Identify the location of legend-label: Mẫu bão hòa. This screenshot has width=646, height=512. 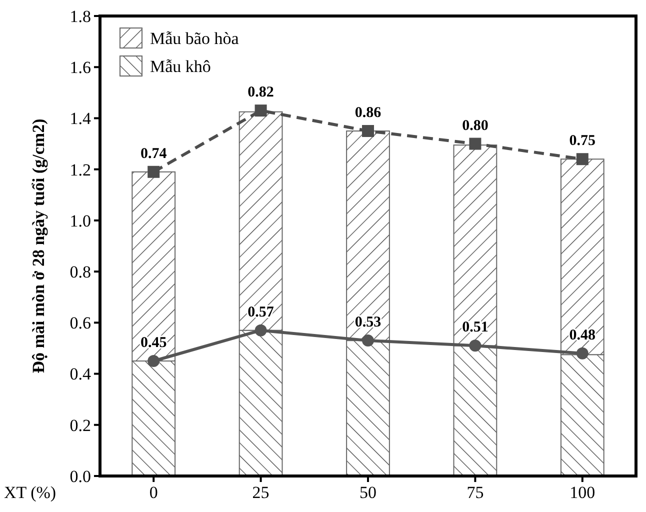
(195, 38).